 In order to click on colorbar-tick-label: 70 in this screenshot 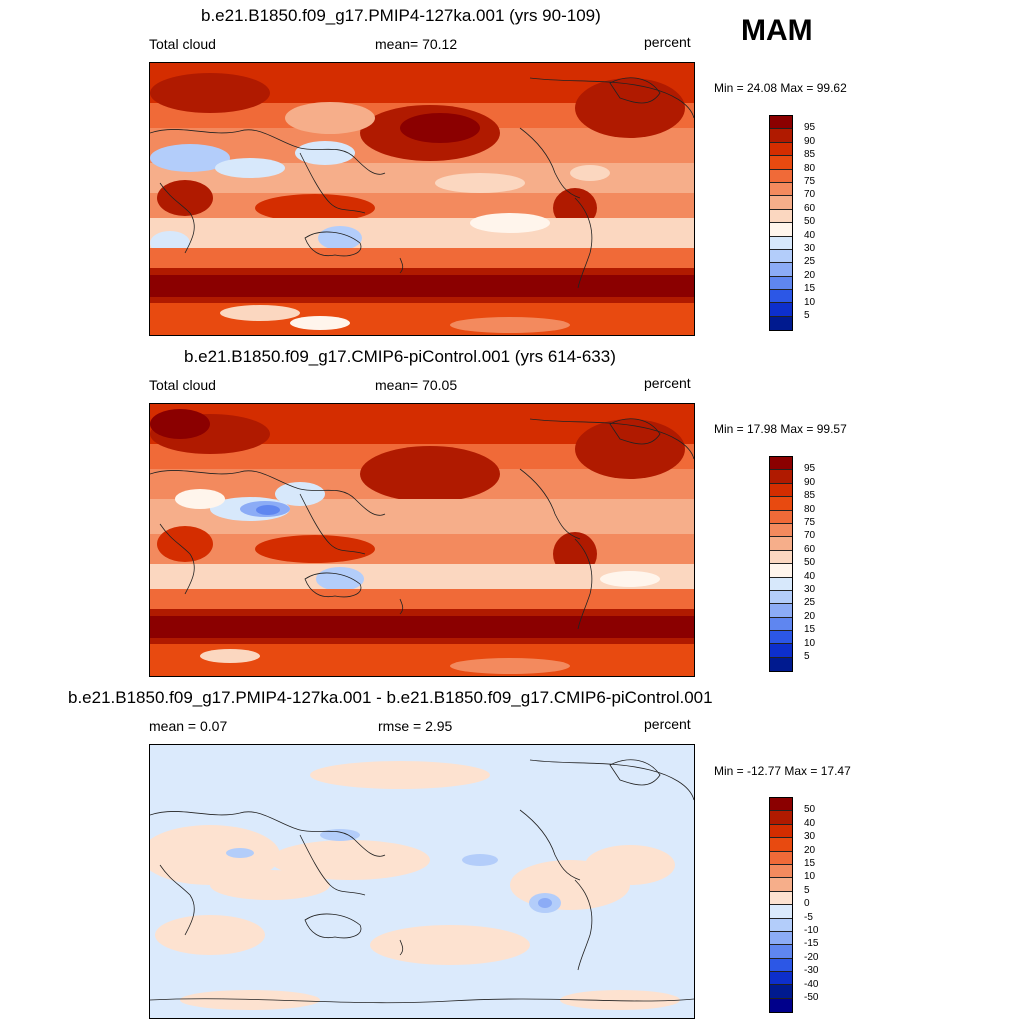, I will do `click(810, 536)`.